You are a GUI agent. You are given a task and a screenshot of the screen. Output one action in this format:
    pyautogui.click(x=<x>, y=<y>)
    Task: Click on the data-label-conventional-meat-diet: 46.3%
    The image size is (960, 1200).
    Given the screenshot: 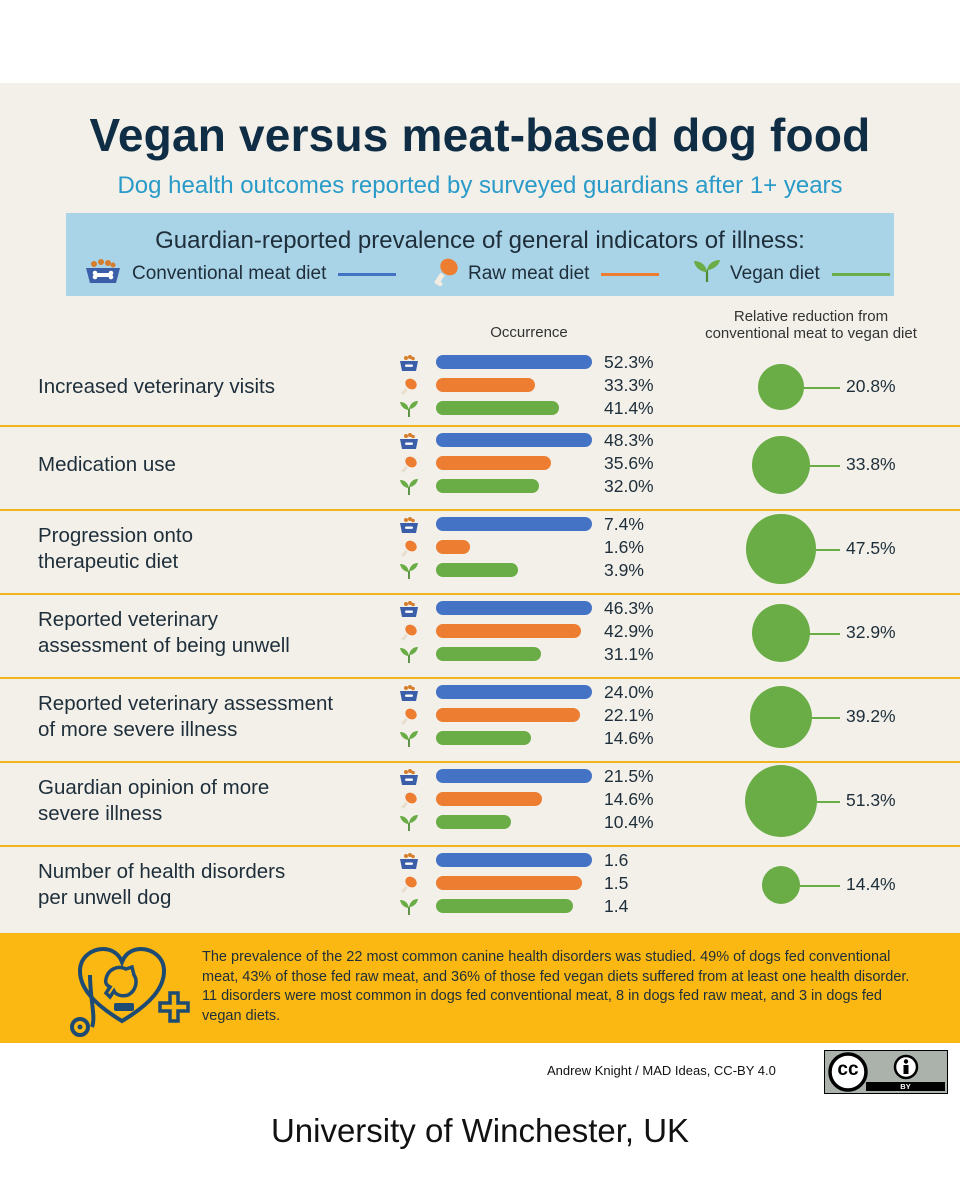 What is the action you would take?
    pyautogui.click(x=629, y=608)
    